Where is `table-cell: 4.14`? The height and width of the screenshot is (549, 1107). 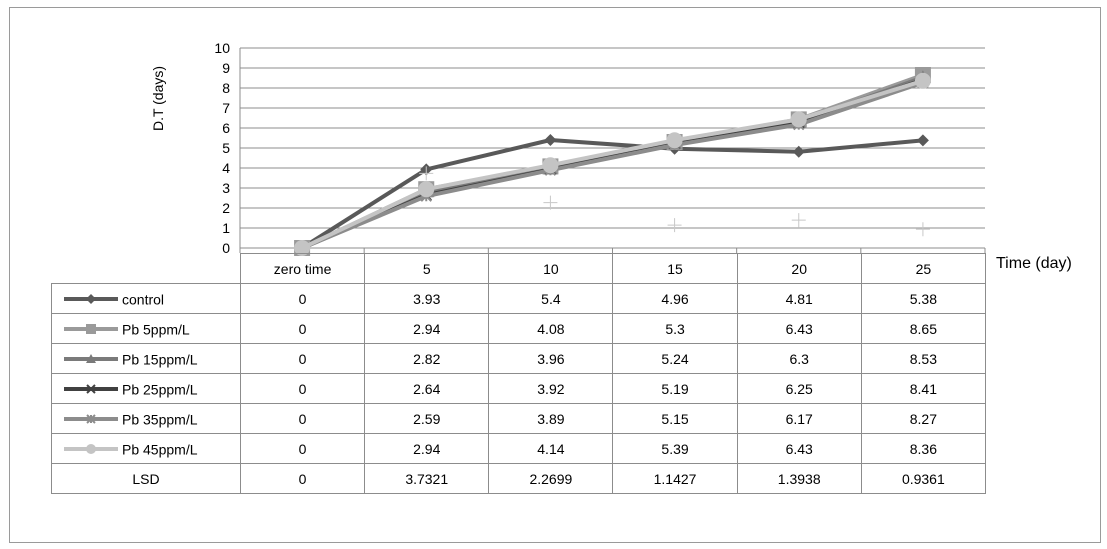
table-cell: 4.14 is located at coordinates (551, 448).